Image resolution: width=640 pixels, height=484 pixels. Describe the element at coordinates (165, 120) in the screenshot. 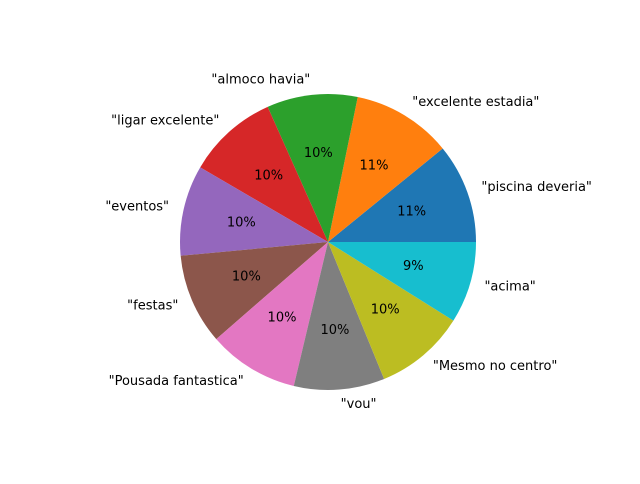

I see `pie-category-label-3: "ligar excelente"` at that location.